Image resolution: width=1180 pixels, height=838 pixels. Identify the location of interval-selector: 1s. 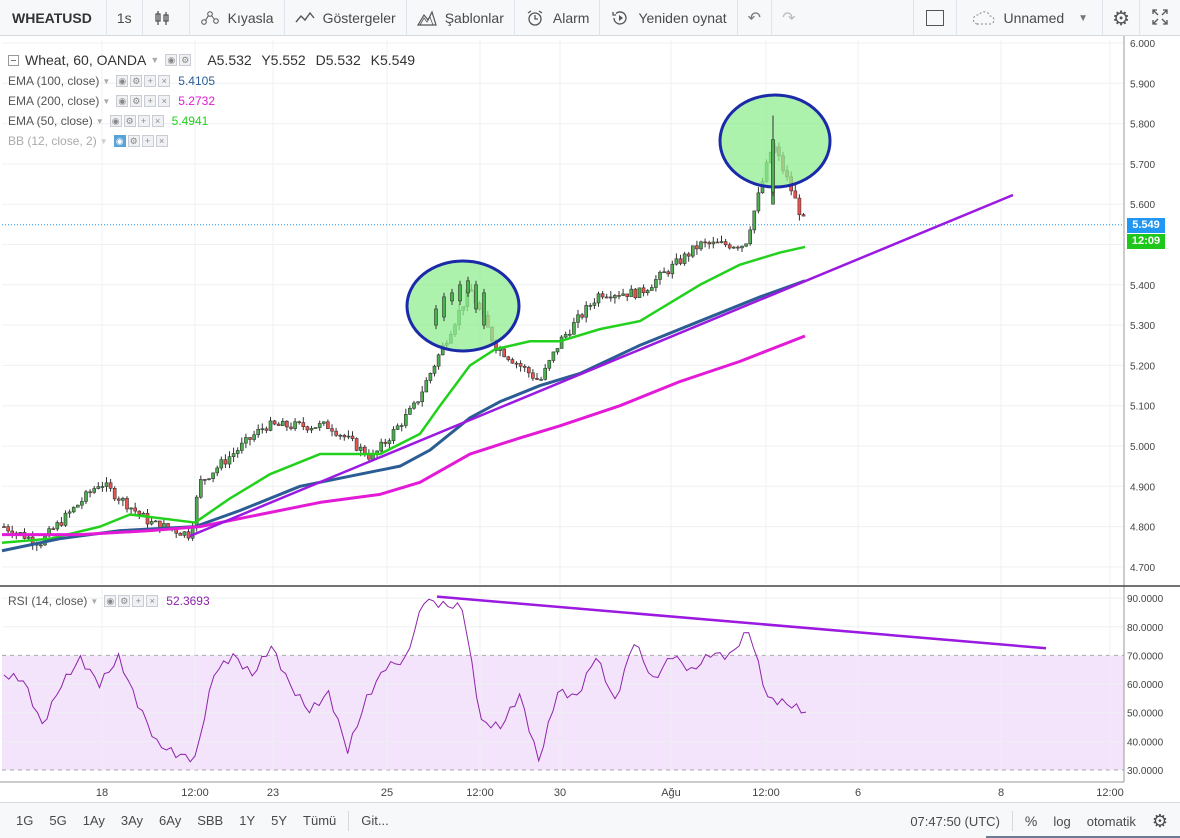
(125, 18).